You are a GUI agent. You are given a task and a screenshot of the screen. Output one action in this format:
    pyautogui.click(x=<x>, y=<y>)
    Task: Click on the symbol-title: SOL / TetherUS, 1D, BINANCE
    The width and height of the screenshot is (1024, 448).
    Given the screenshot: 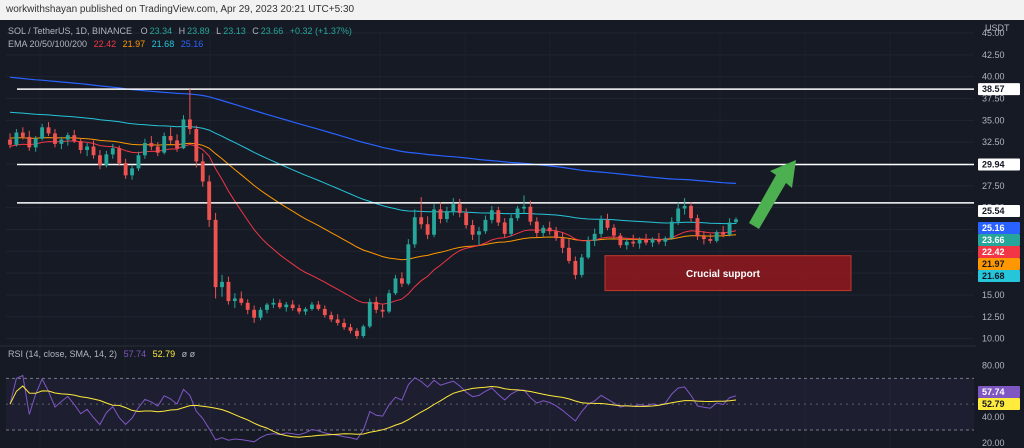 What is the action you would take?
    pyautogui.click(x=70, y=31)
    